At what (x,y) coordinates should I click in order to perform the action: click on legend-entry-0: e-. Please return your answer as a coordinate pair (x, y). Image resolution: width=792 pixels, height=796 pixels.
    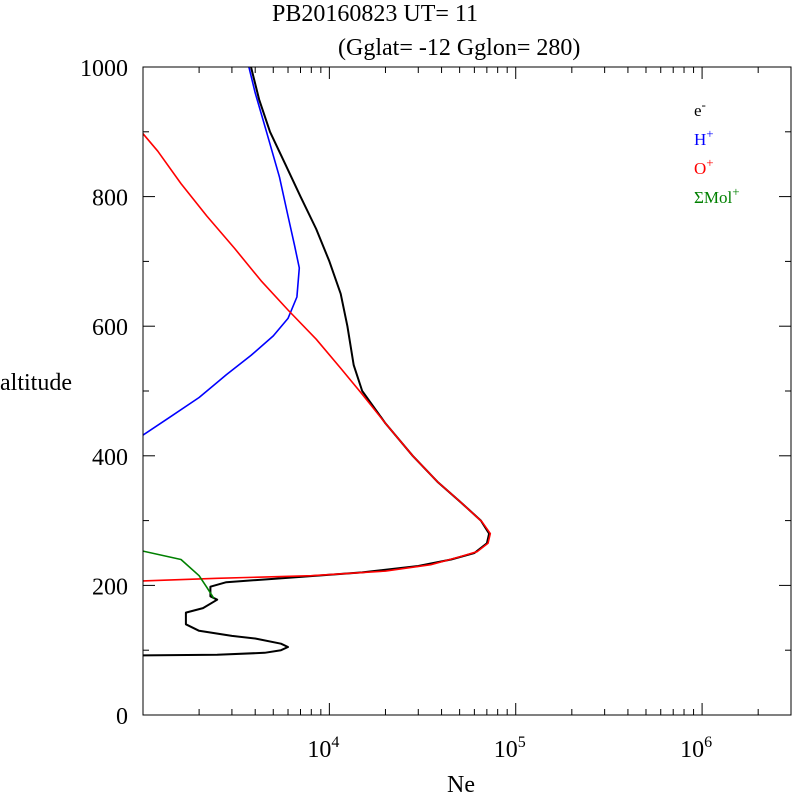
    Looking at the image, I should click on (700, 108).